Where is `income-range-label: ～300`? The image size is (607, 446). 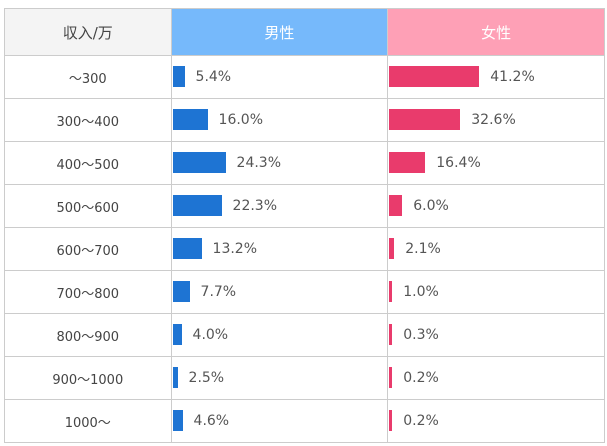
income-range-label: ～300 is located at coordinates (88, 77).